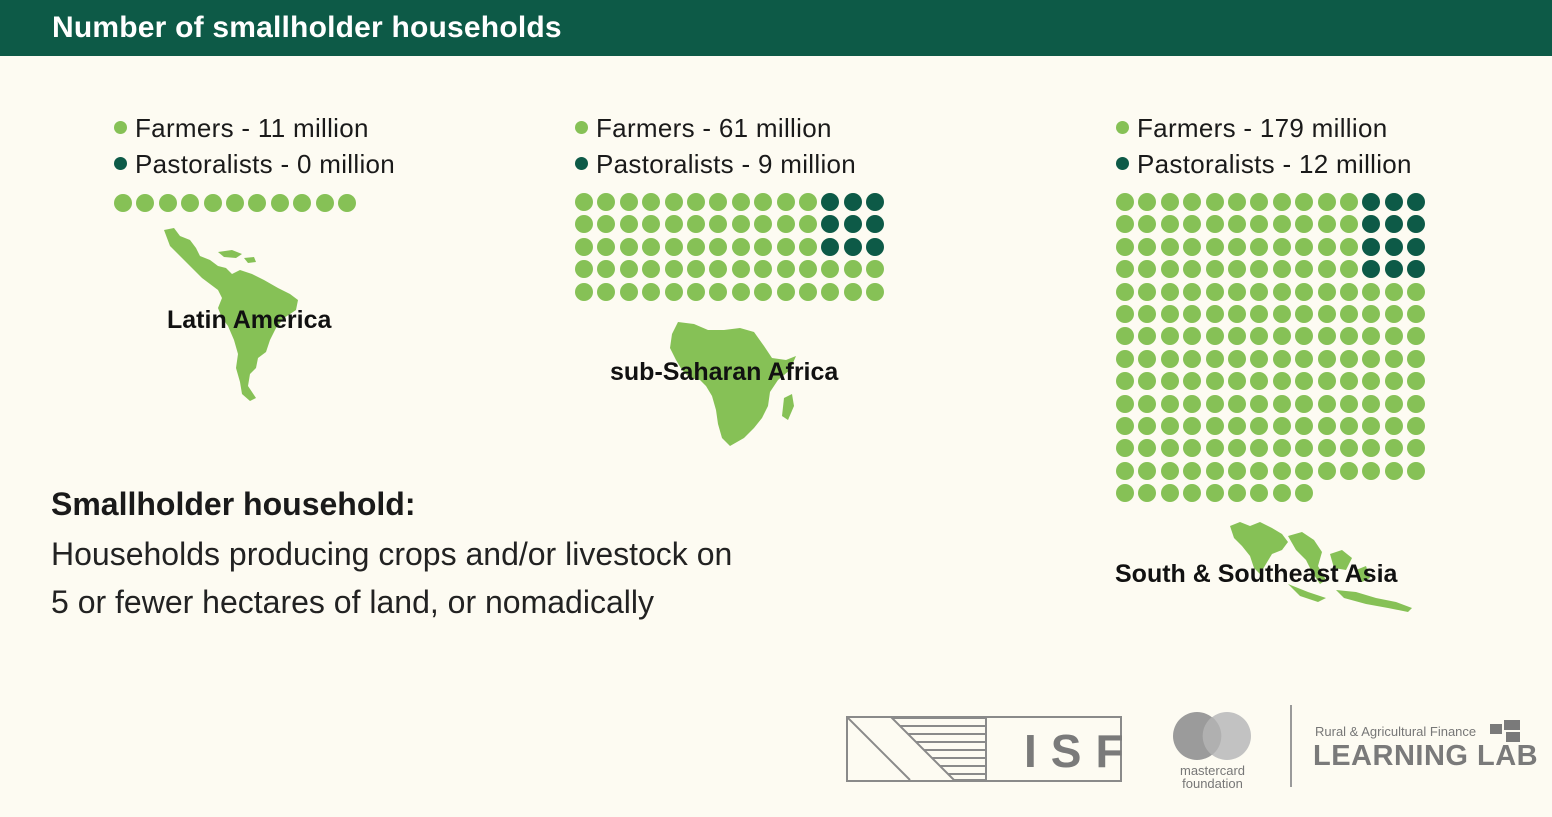 Image resolution: width=1552 pixels, height=817 pixels. Describe the element at coordinates (265, 164) in the screenshot. I see `legend-pastoralists-label: Pastoralists - 0 million` at that location.